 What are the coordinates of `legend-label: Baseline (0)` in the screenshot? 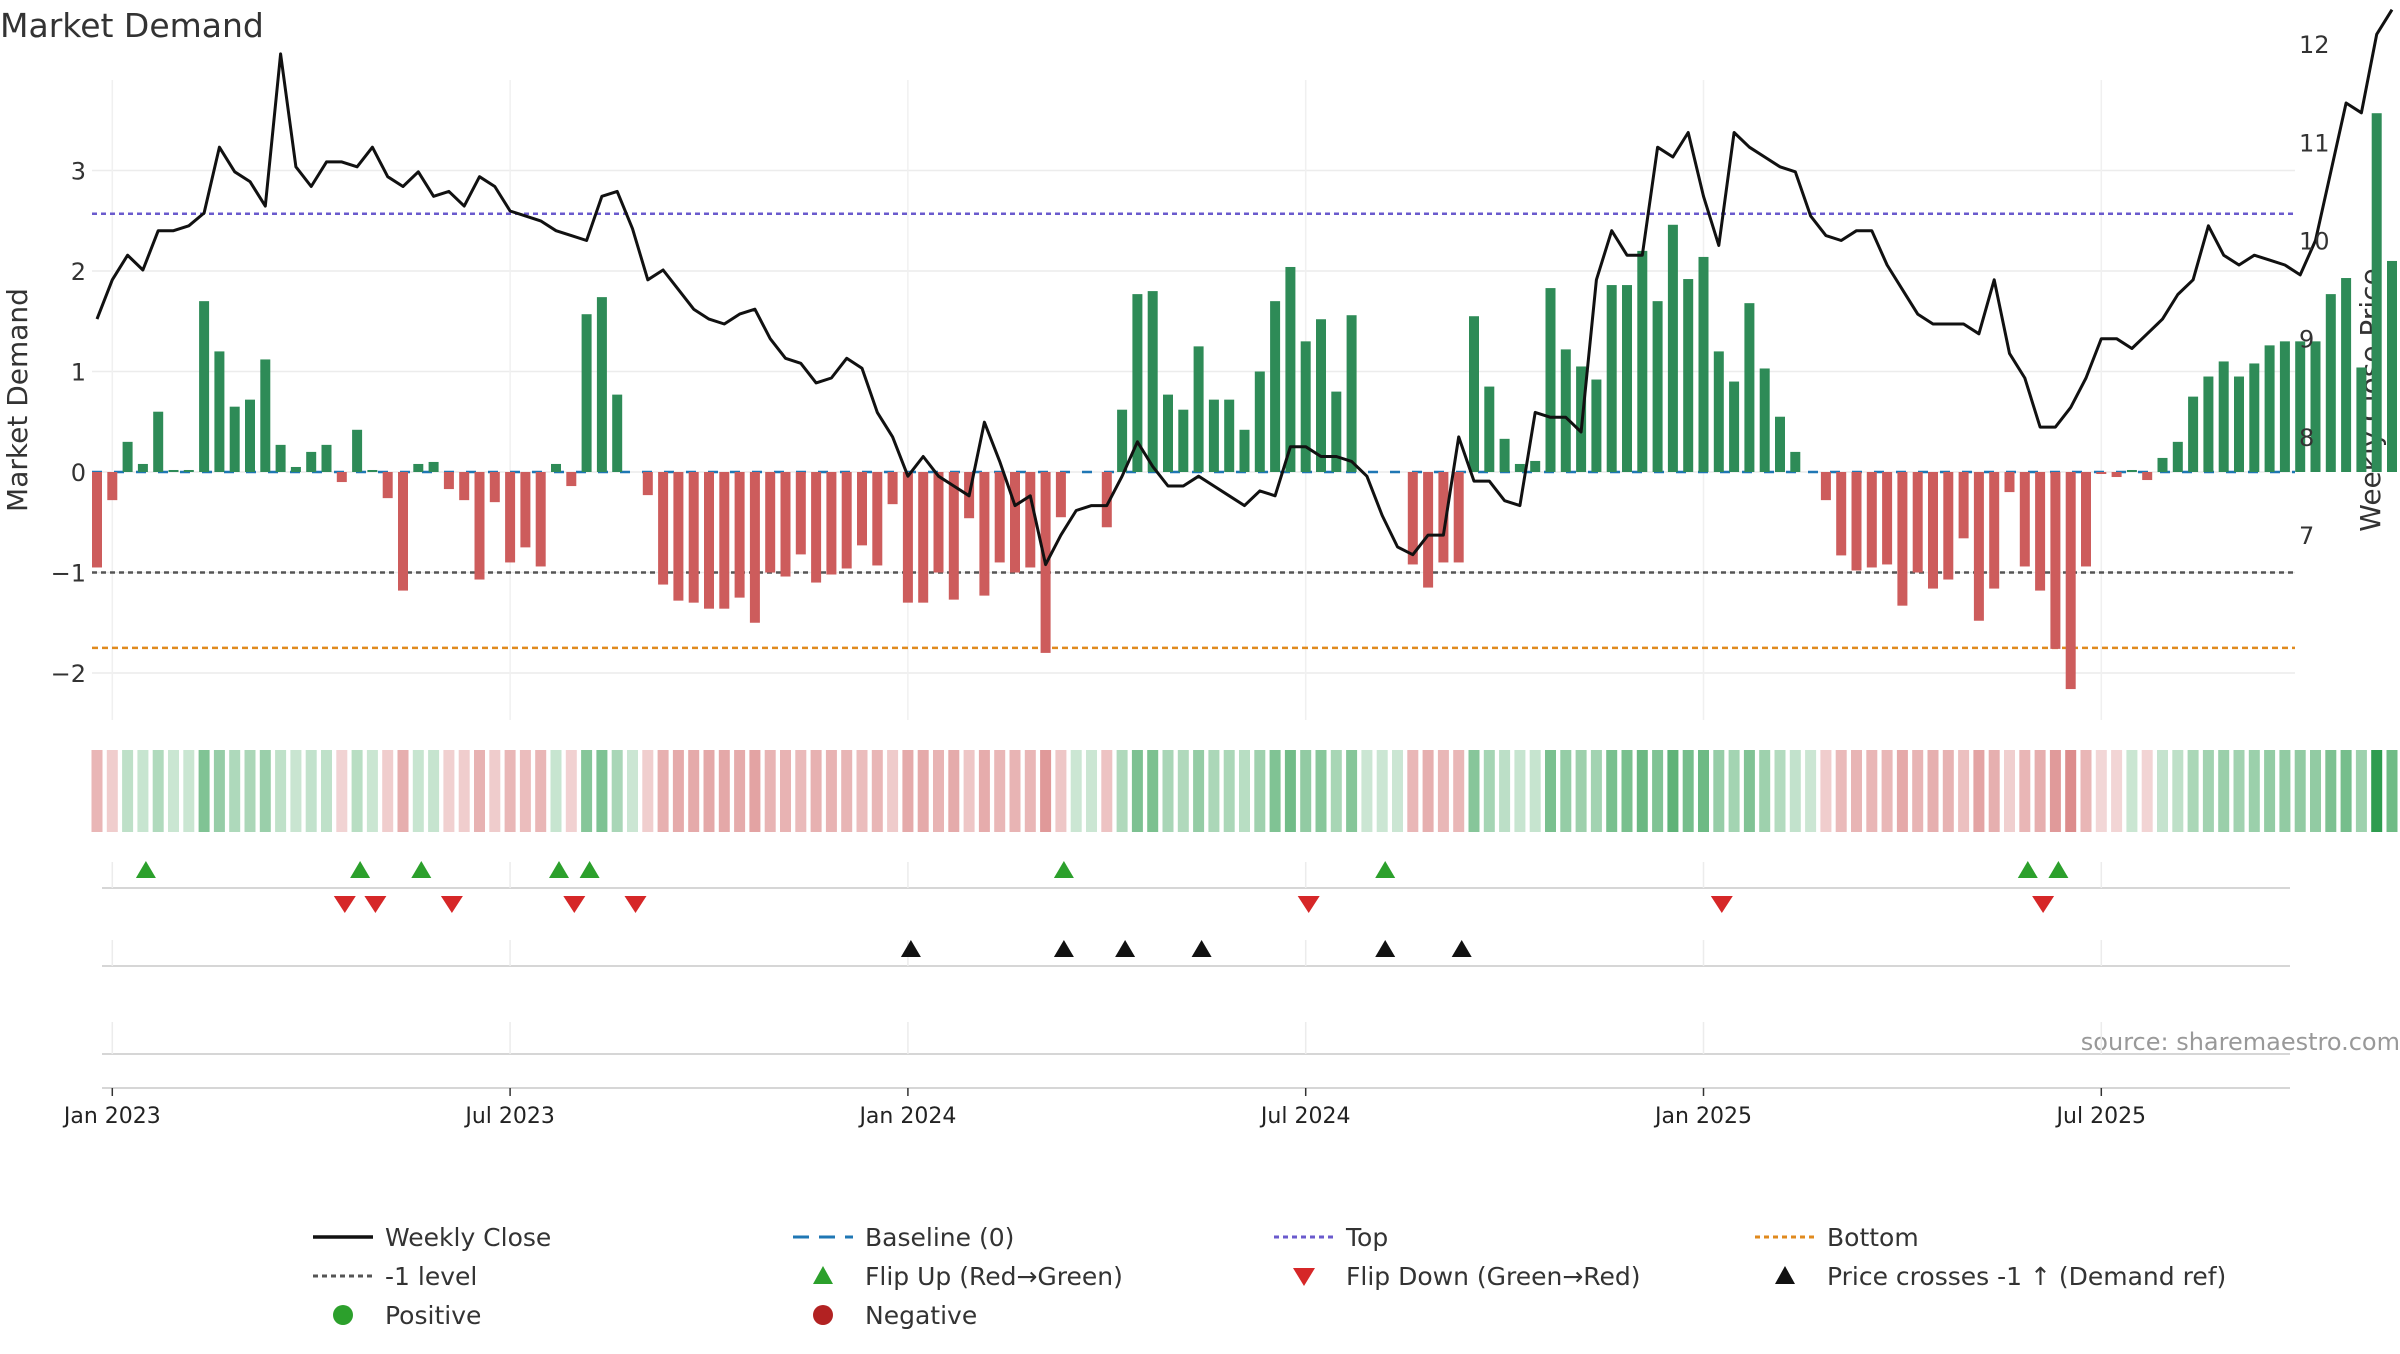 It's located at (939, 1237).